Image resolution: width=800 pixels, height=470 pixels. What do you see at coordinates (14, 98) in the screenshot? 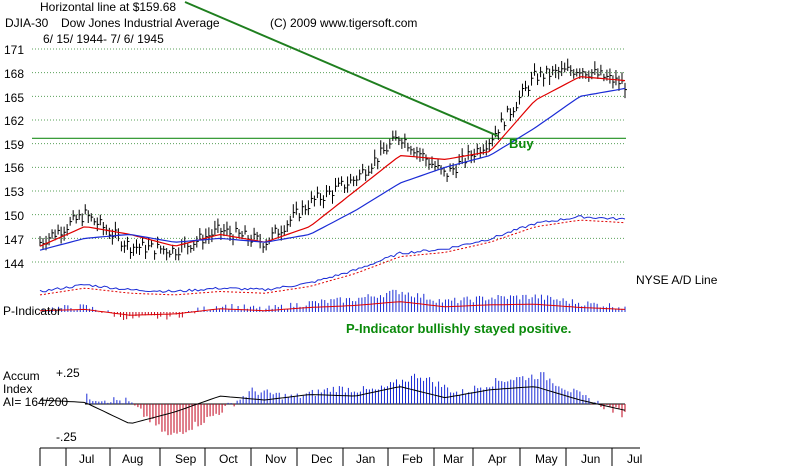
I see `price-tick-165: 165` at bounding box center [14, 98].